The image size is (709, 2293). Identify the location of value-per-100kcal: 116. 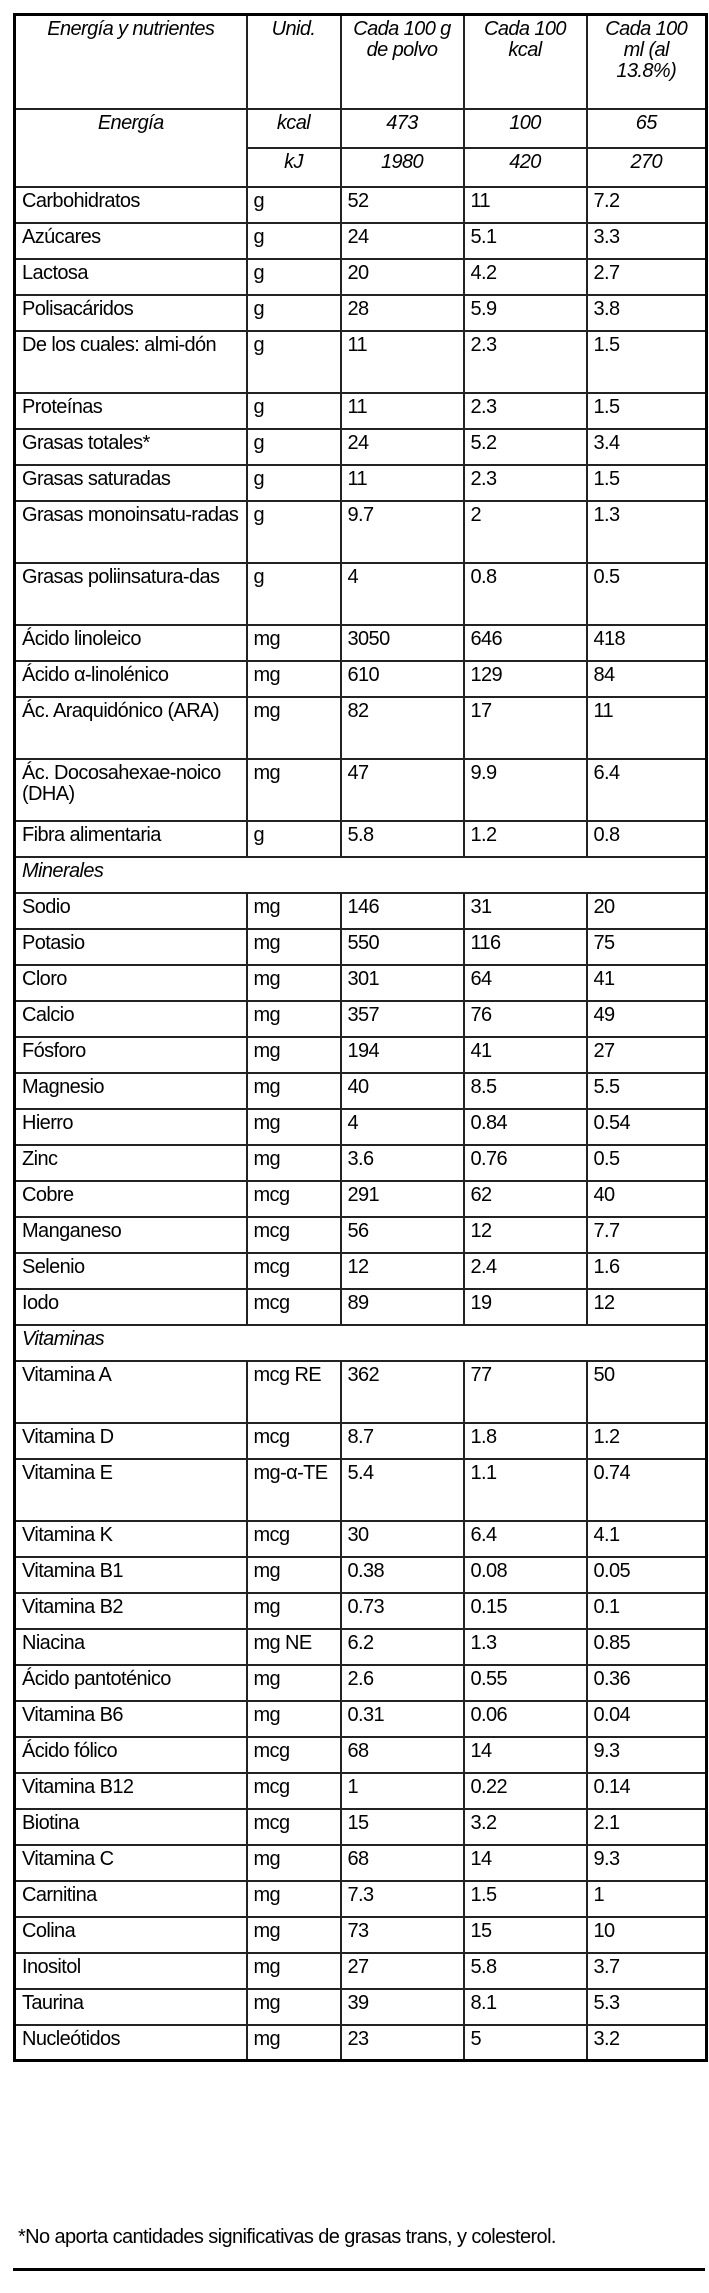
(525, 946).